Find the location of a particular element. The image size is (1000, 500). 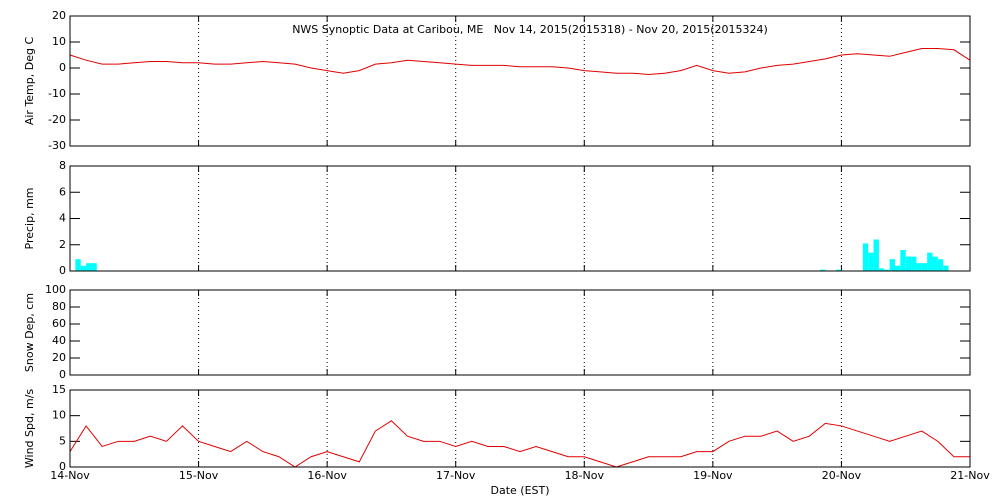

x-tick-label: 17-Nov is located at coordinates (456, 475).